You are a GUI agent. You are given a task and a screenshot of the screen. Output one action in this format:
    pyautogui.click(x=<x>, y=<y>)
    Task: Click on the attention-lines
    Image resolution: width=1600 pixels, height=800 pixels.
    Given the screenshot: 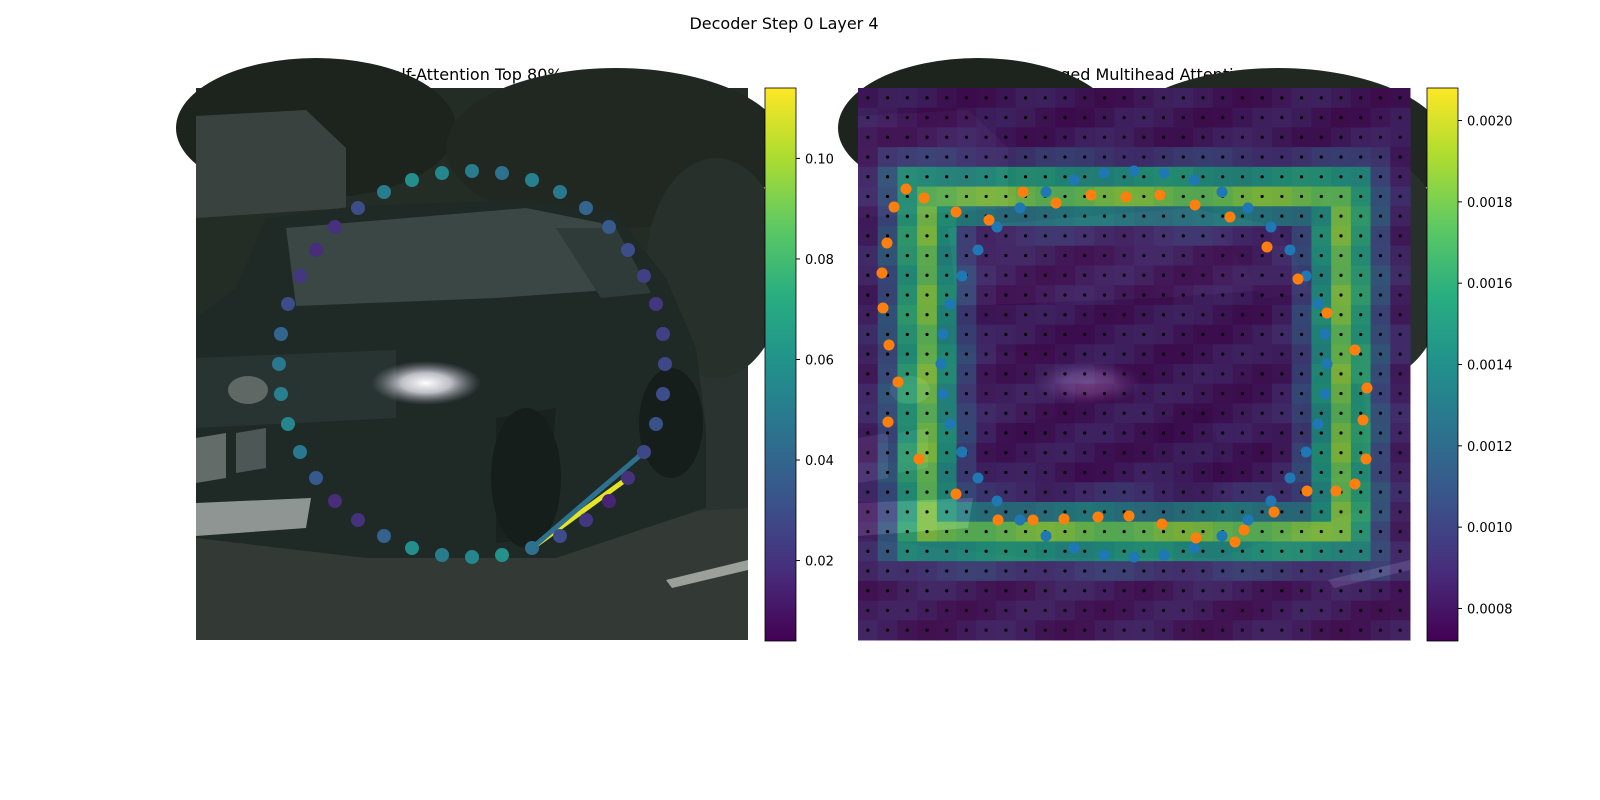 What is the action you would take?
    pyautogui.click(x=588, y=500)
    